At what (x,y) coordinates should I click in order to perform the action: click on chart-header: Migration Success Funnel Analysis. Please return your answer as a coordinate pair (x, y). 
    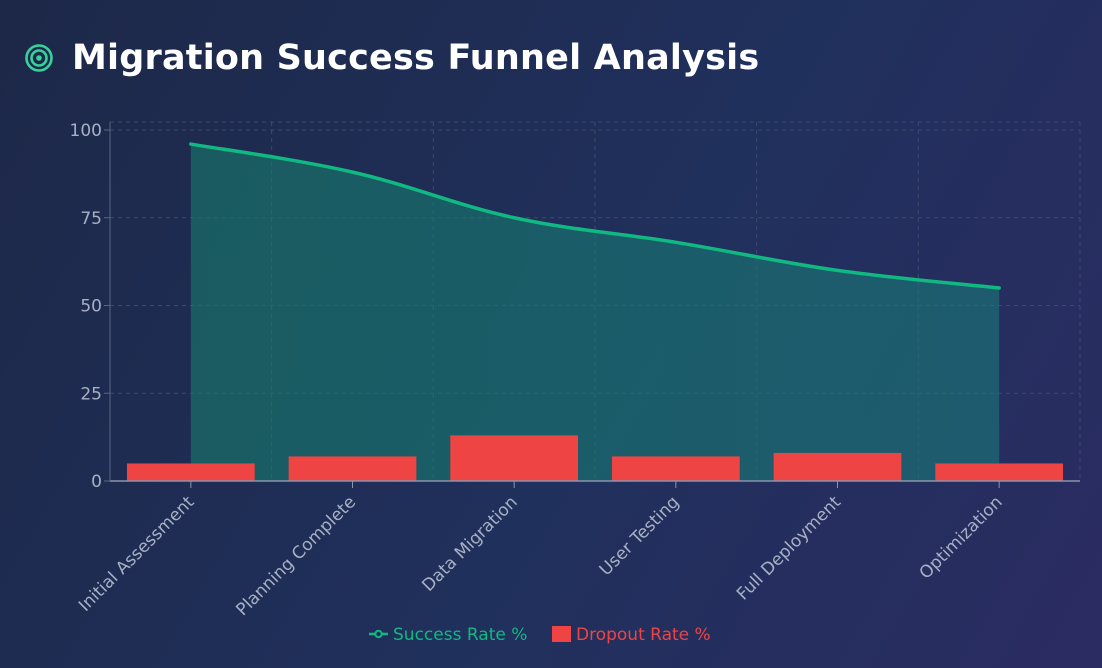
    Looking at the image, I should click on (391, 58).